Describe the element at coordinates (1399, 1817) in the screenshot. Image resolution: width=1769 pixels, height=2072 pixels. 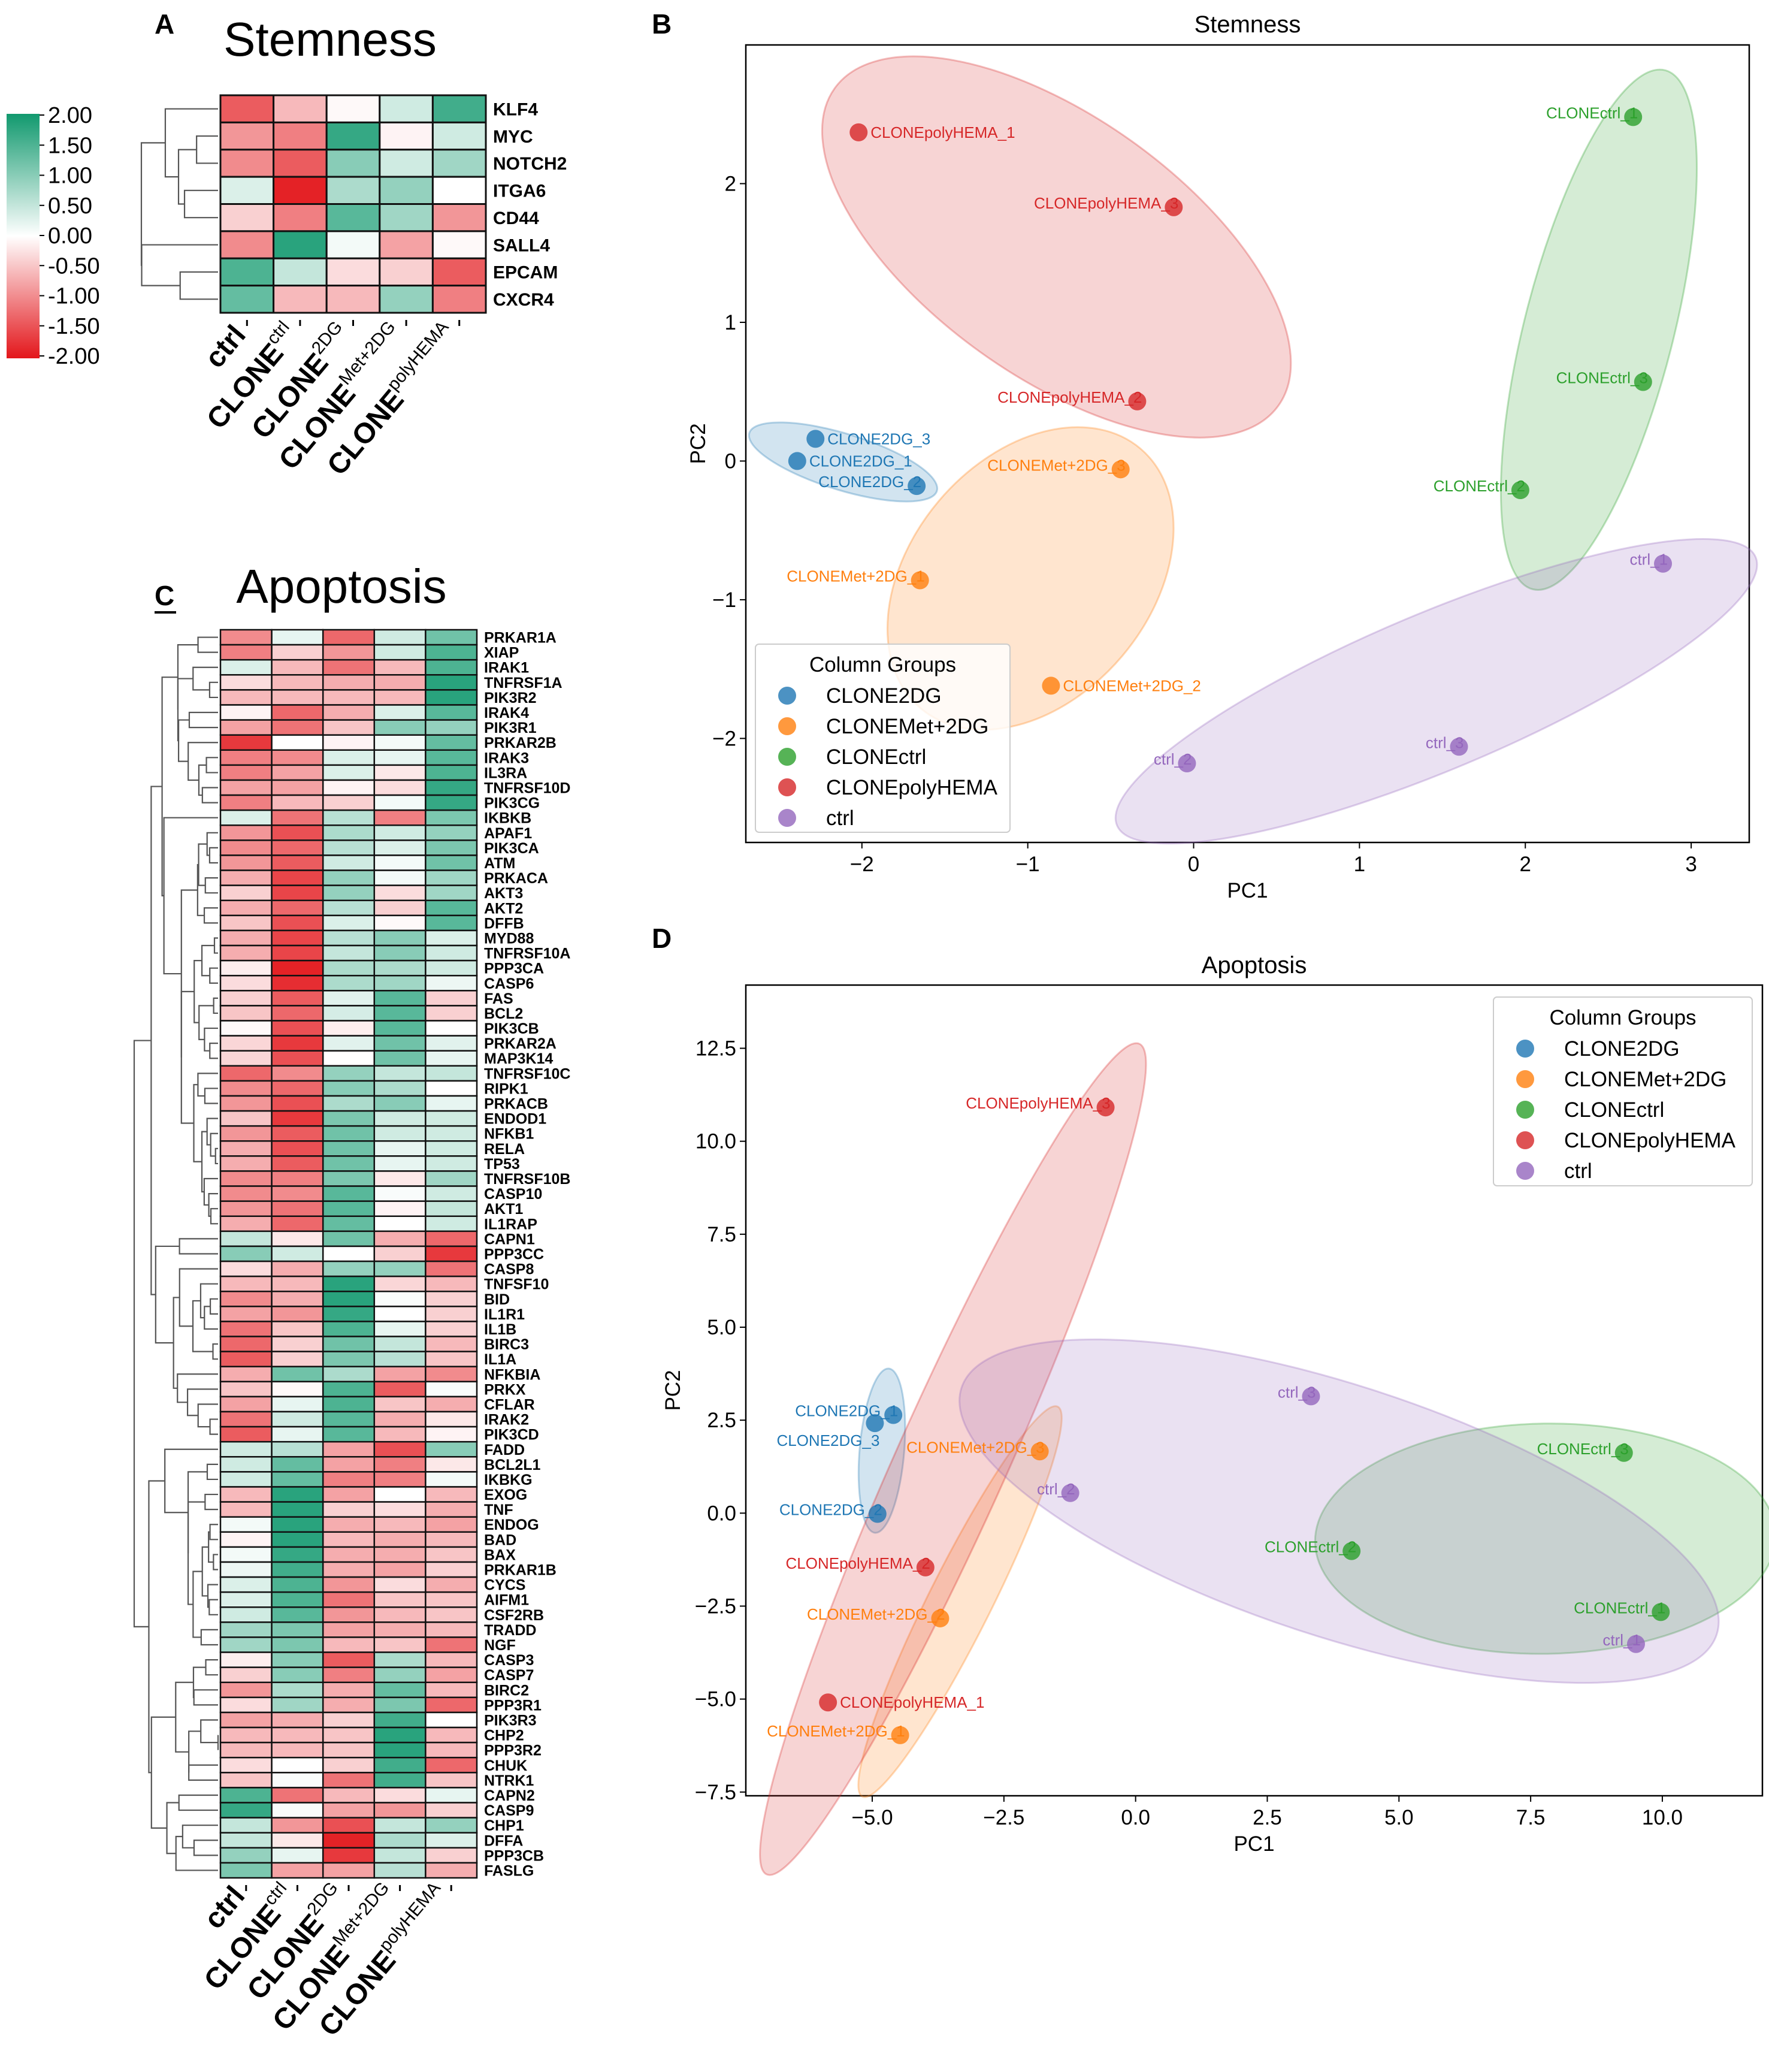
I see `x-tick-label: 5.0` at that location.